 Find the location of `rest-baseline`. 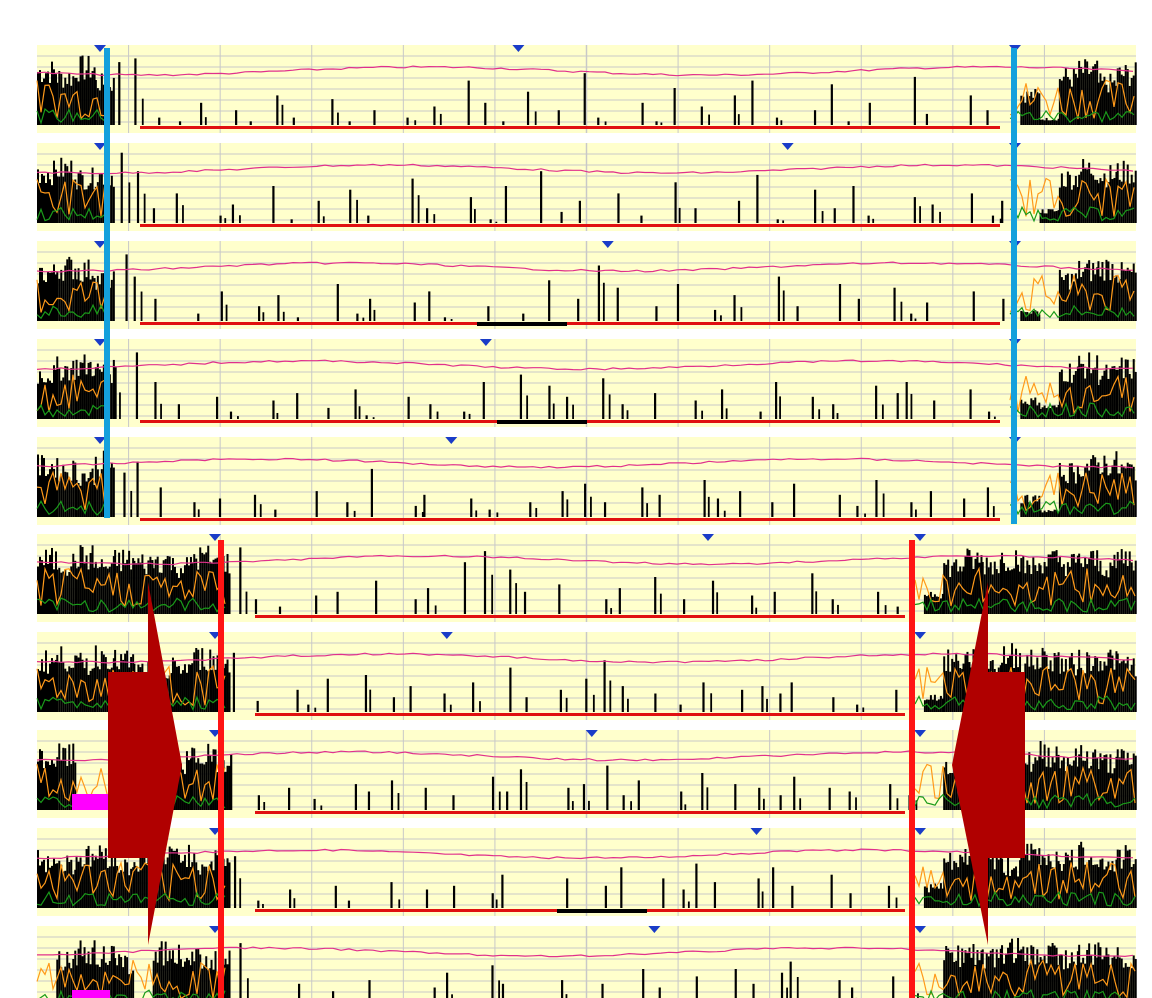

rest-baseline is located at coordinates (570, 323).